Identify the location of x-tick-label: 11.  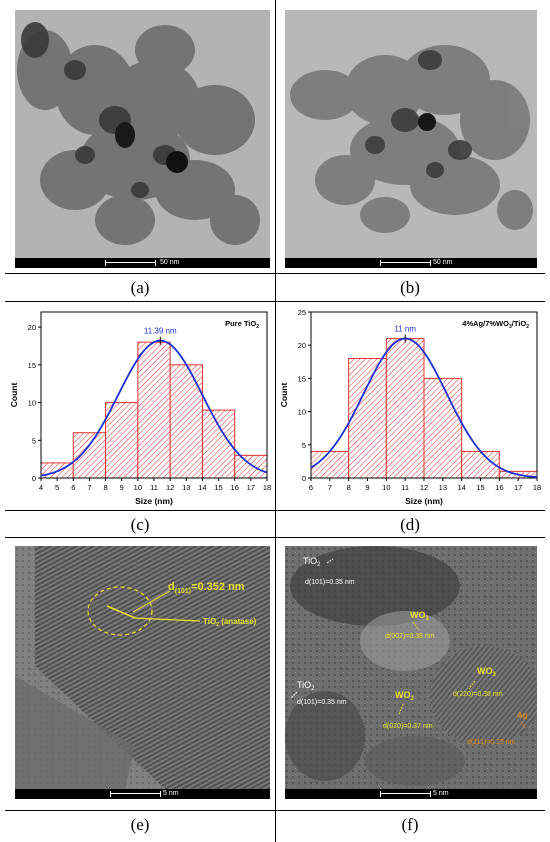
(154, 487).